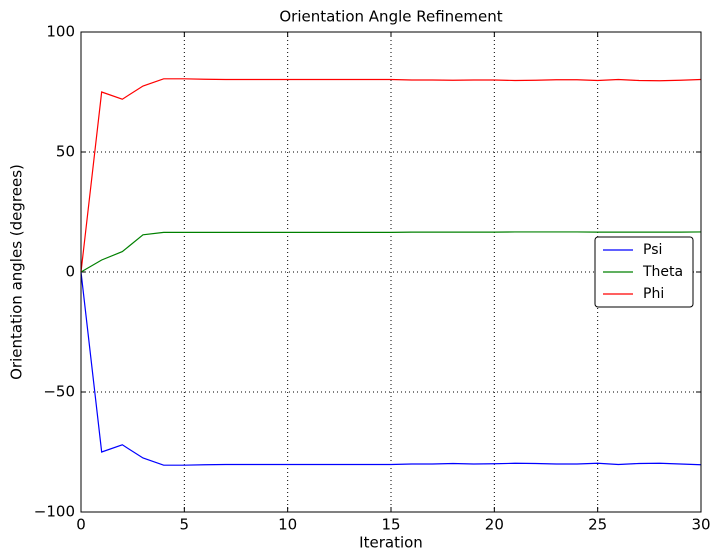  What do you see at coordinates (81, 525) in the screenshot?
I see `x-tick-label: 0` at bounding box center [81, 525].